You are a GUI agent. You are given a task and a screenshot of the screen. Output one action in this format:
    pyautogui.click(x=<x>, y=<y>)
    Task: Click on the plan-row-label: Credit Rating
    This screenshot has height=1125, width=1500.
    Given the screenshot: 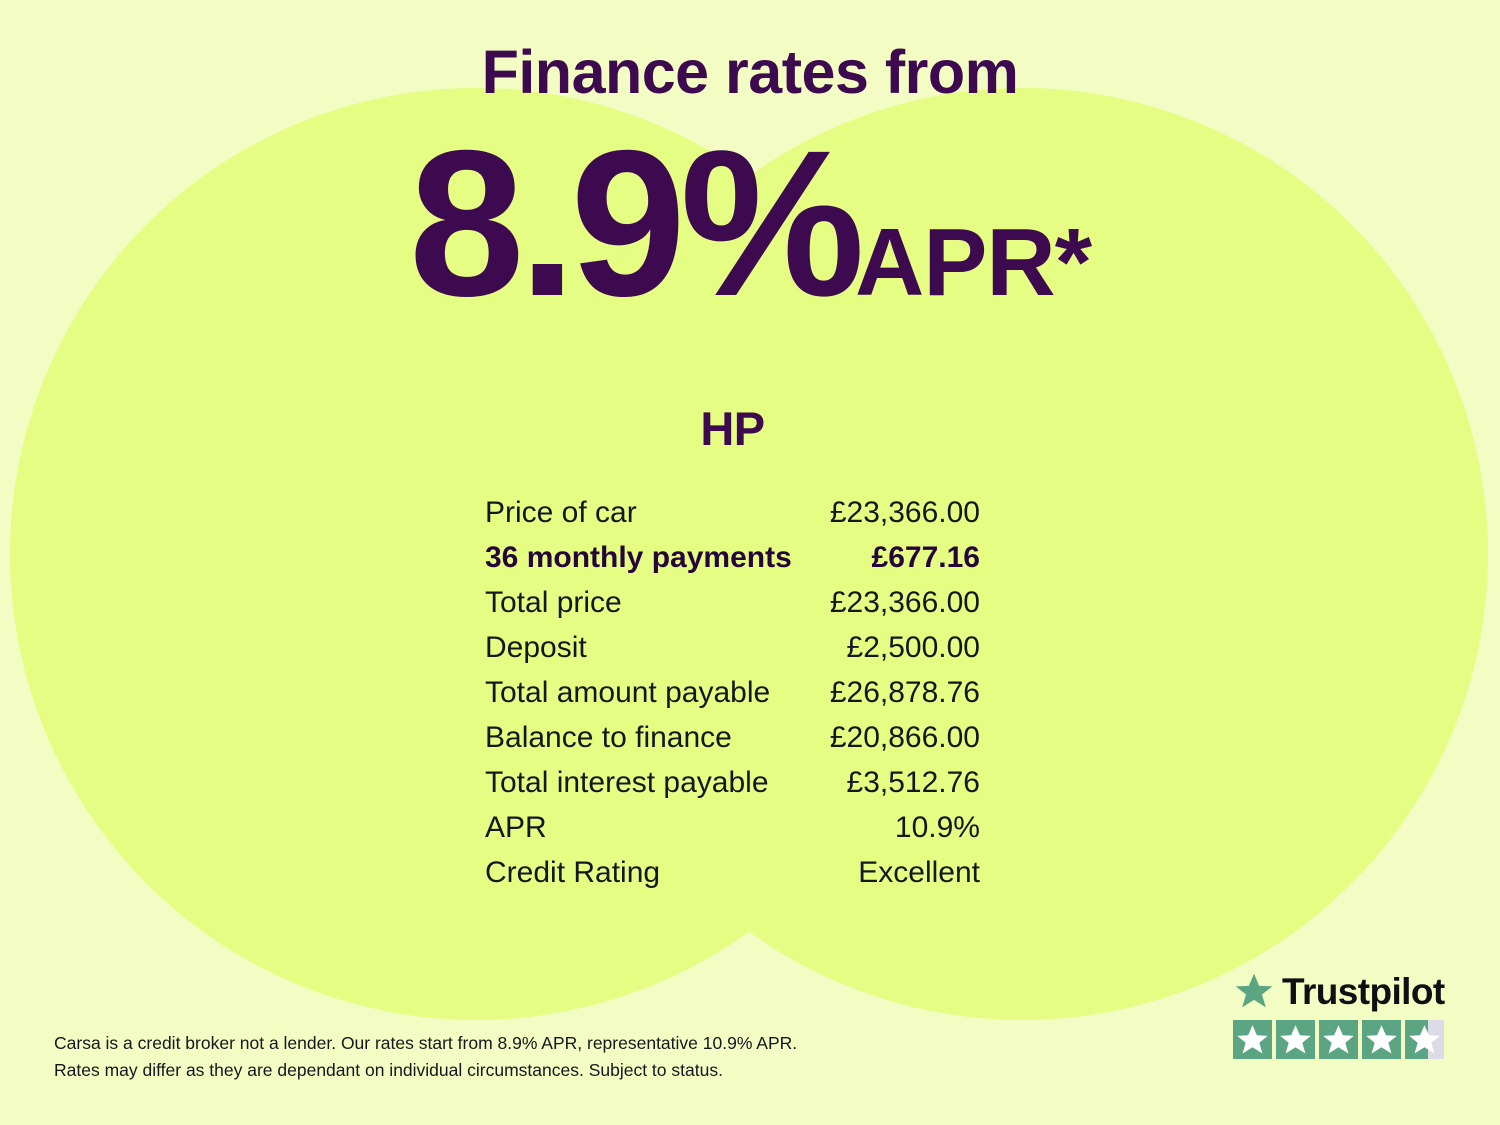 What is the action you would take?
    pyautogui.click(x=573, y=872)
    